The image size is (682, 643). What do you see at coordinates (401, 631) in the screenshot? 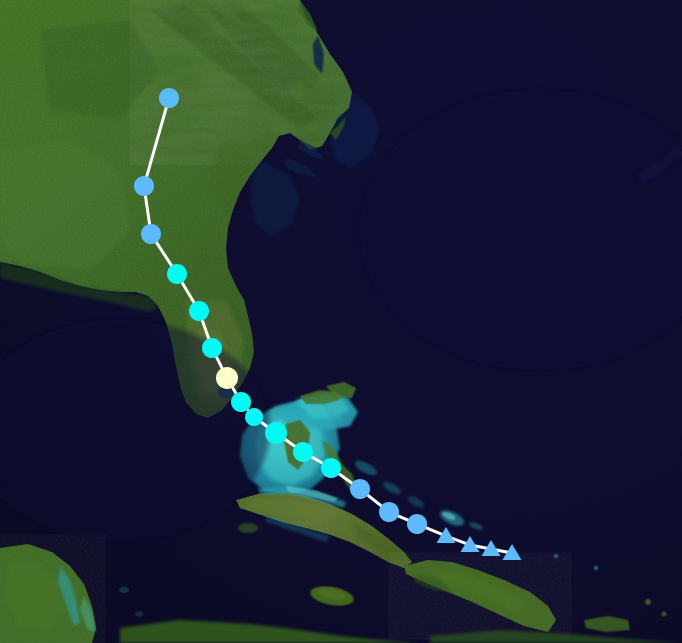
I see `landmass-south-edge` at bounding box center [401, 631].